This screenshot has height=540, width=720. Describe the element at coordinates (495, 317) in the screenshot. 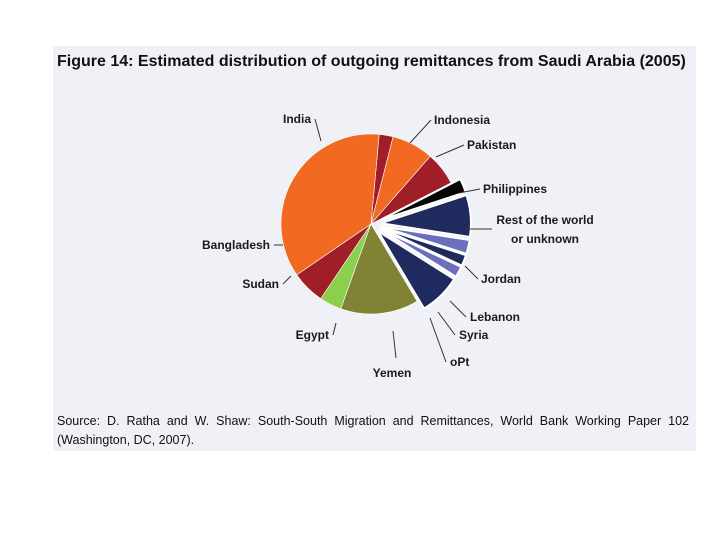

I see `label-lebanon: Lebanon` at that location.